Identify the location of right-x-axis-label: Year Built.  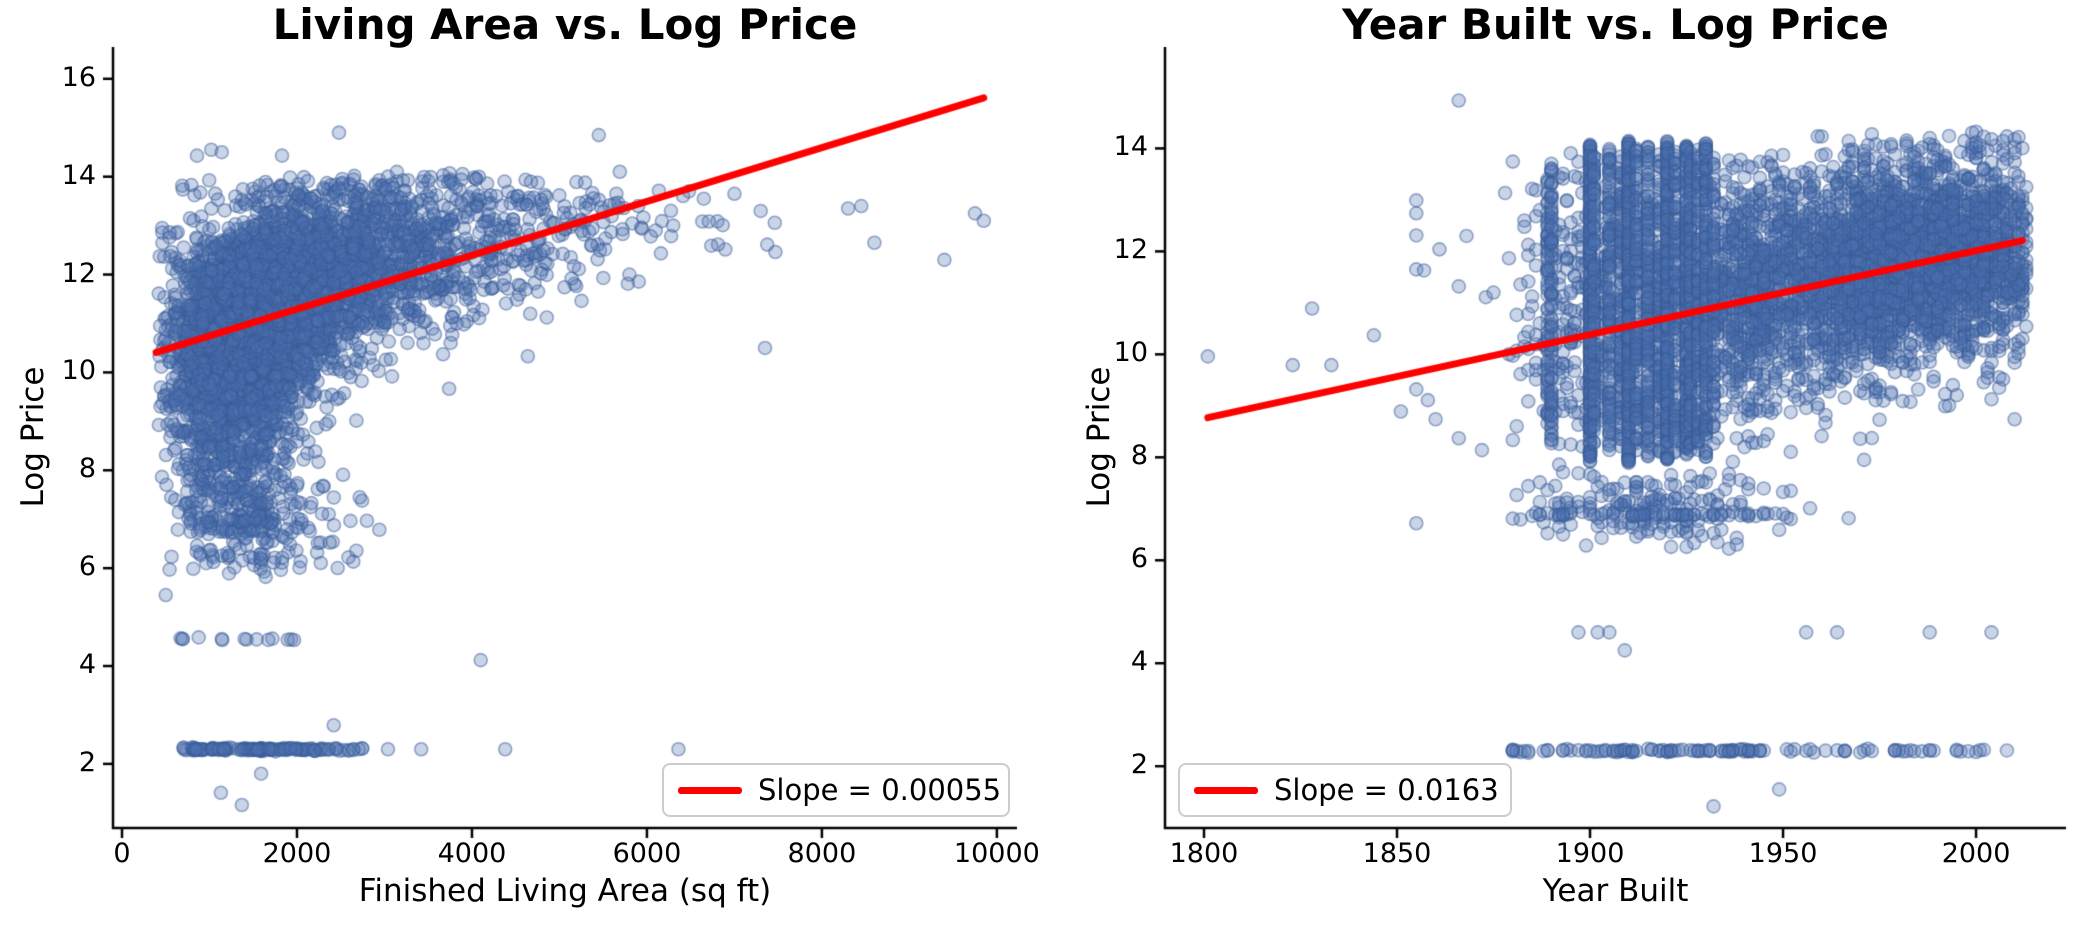
(1615, 891).